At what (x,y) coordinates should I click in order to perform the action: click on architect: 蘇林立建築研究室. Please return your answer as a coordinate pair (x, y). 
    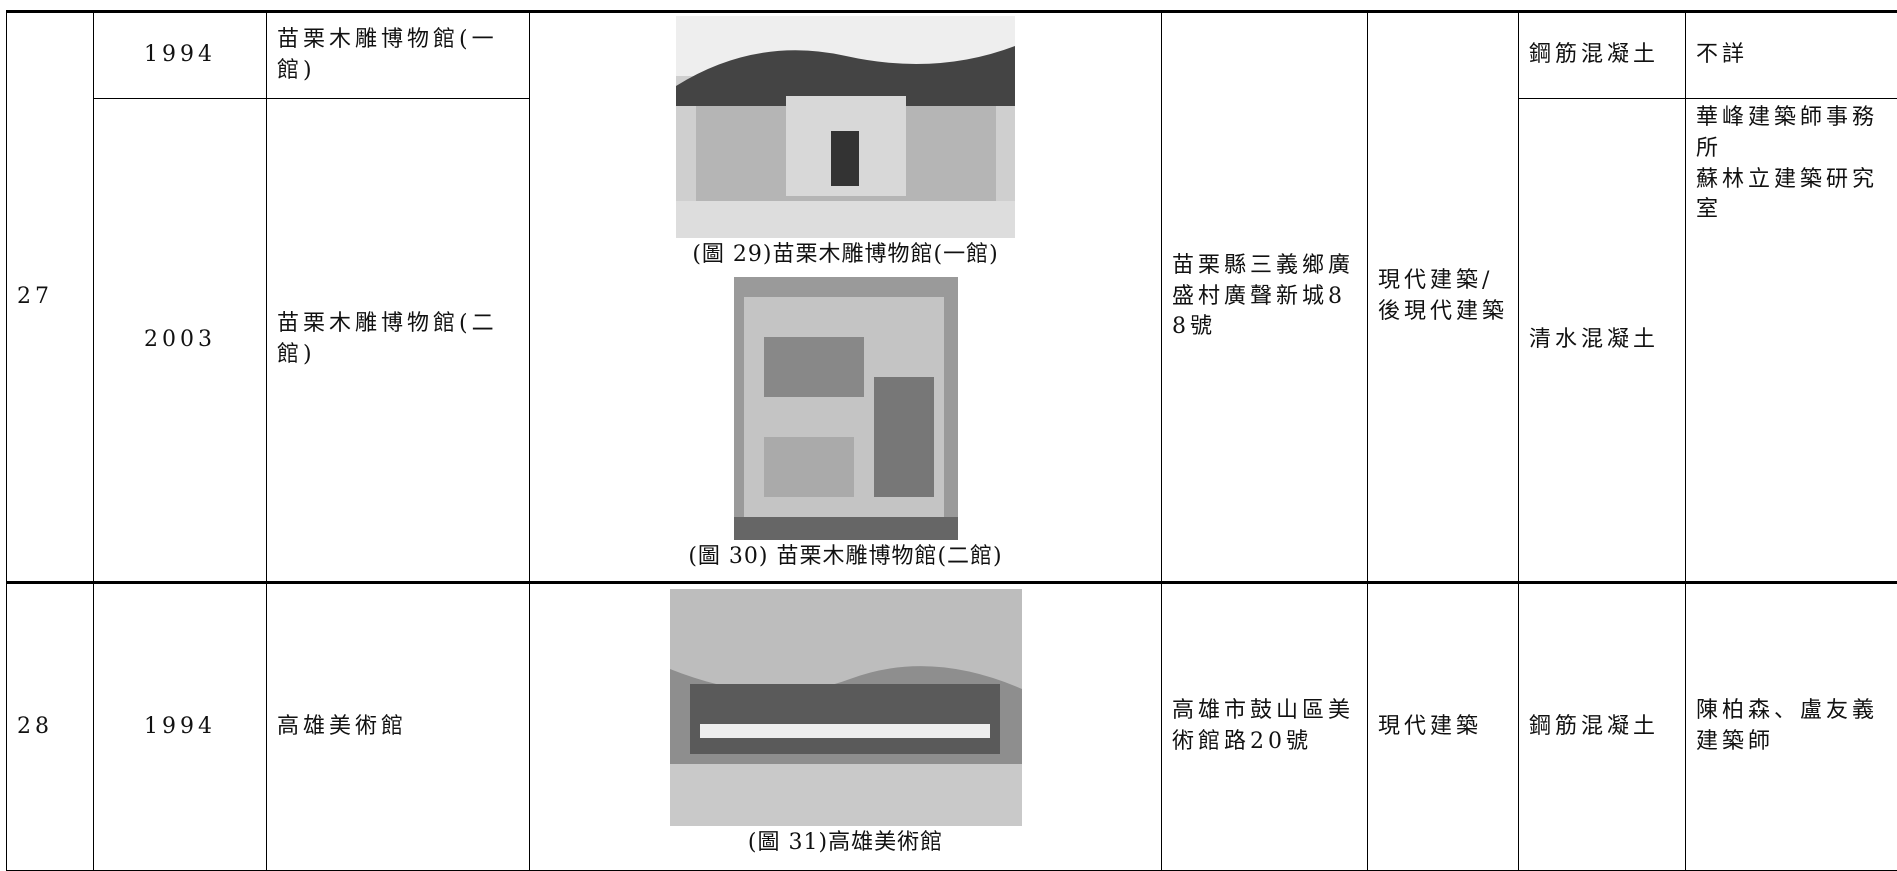
    Looking at the image, I should click on (1787, 194).